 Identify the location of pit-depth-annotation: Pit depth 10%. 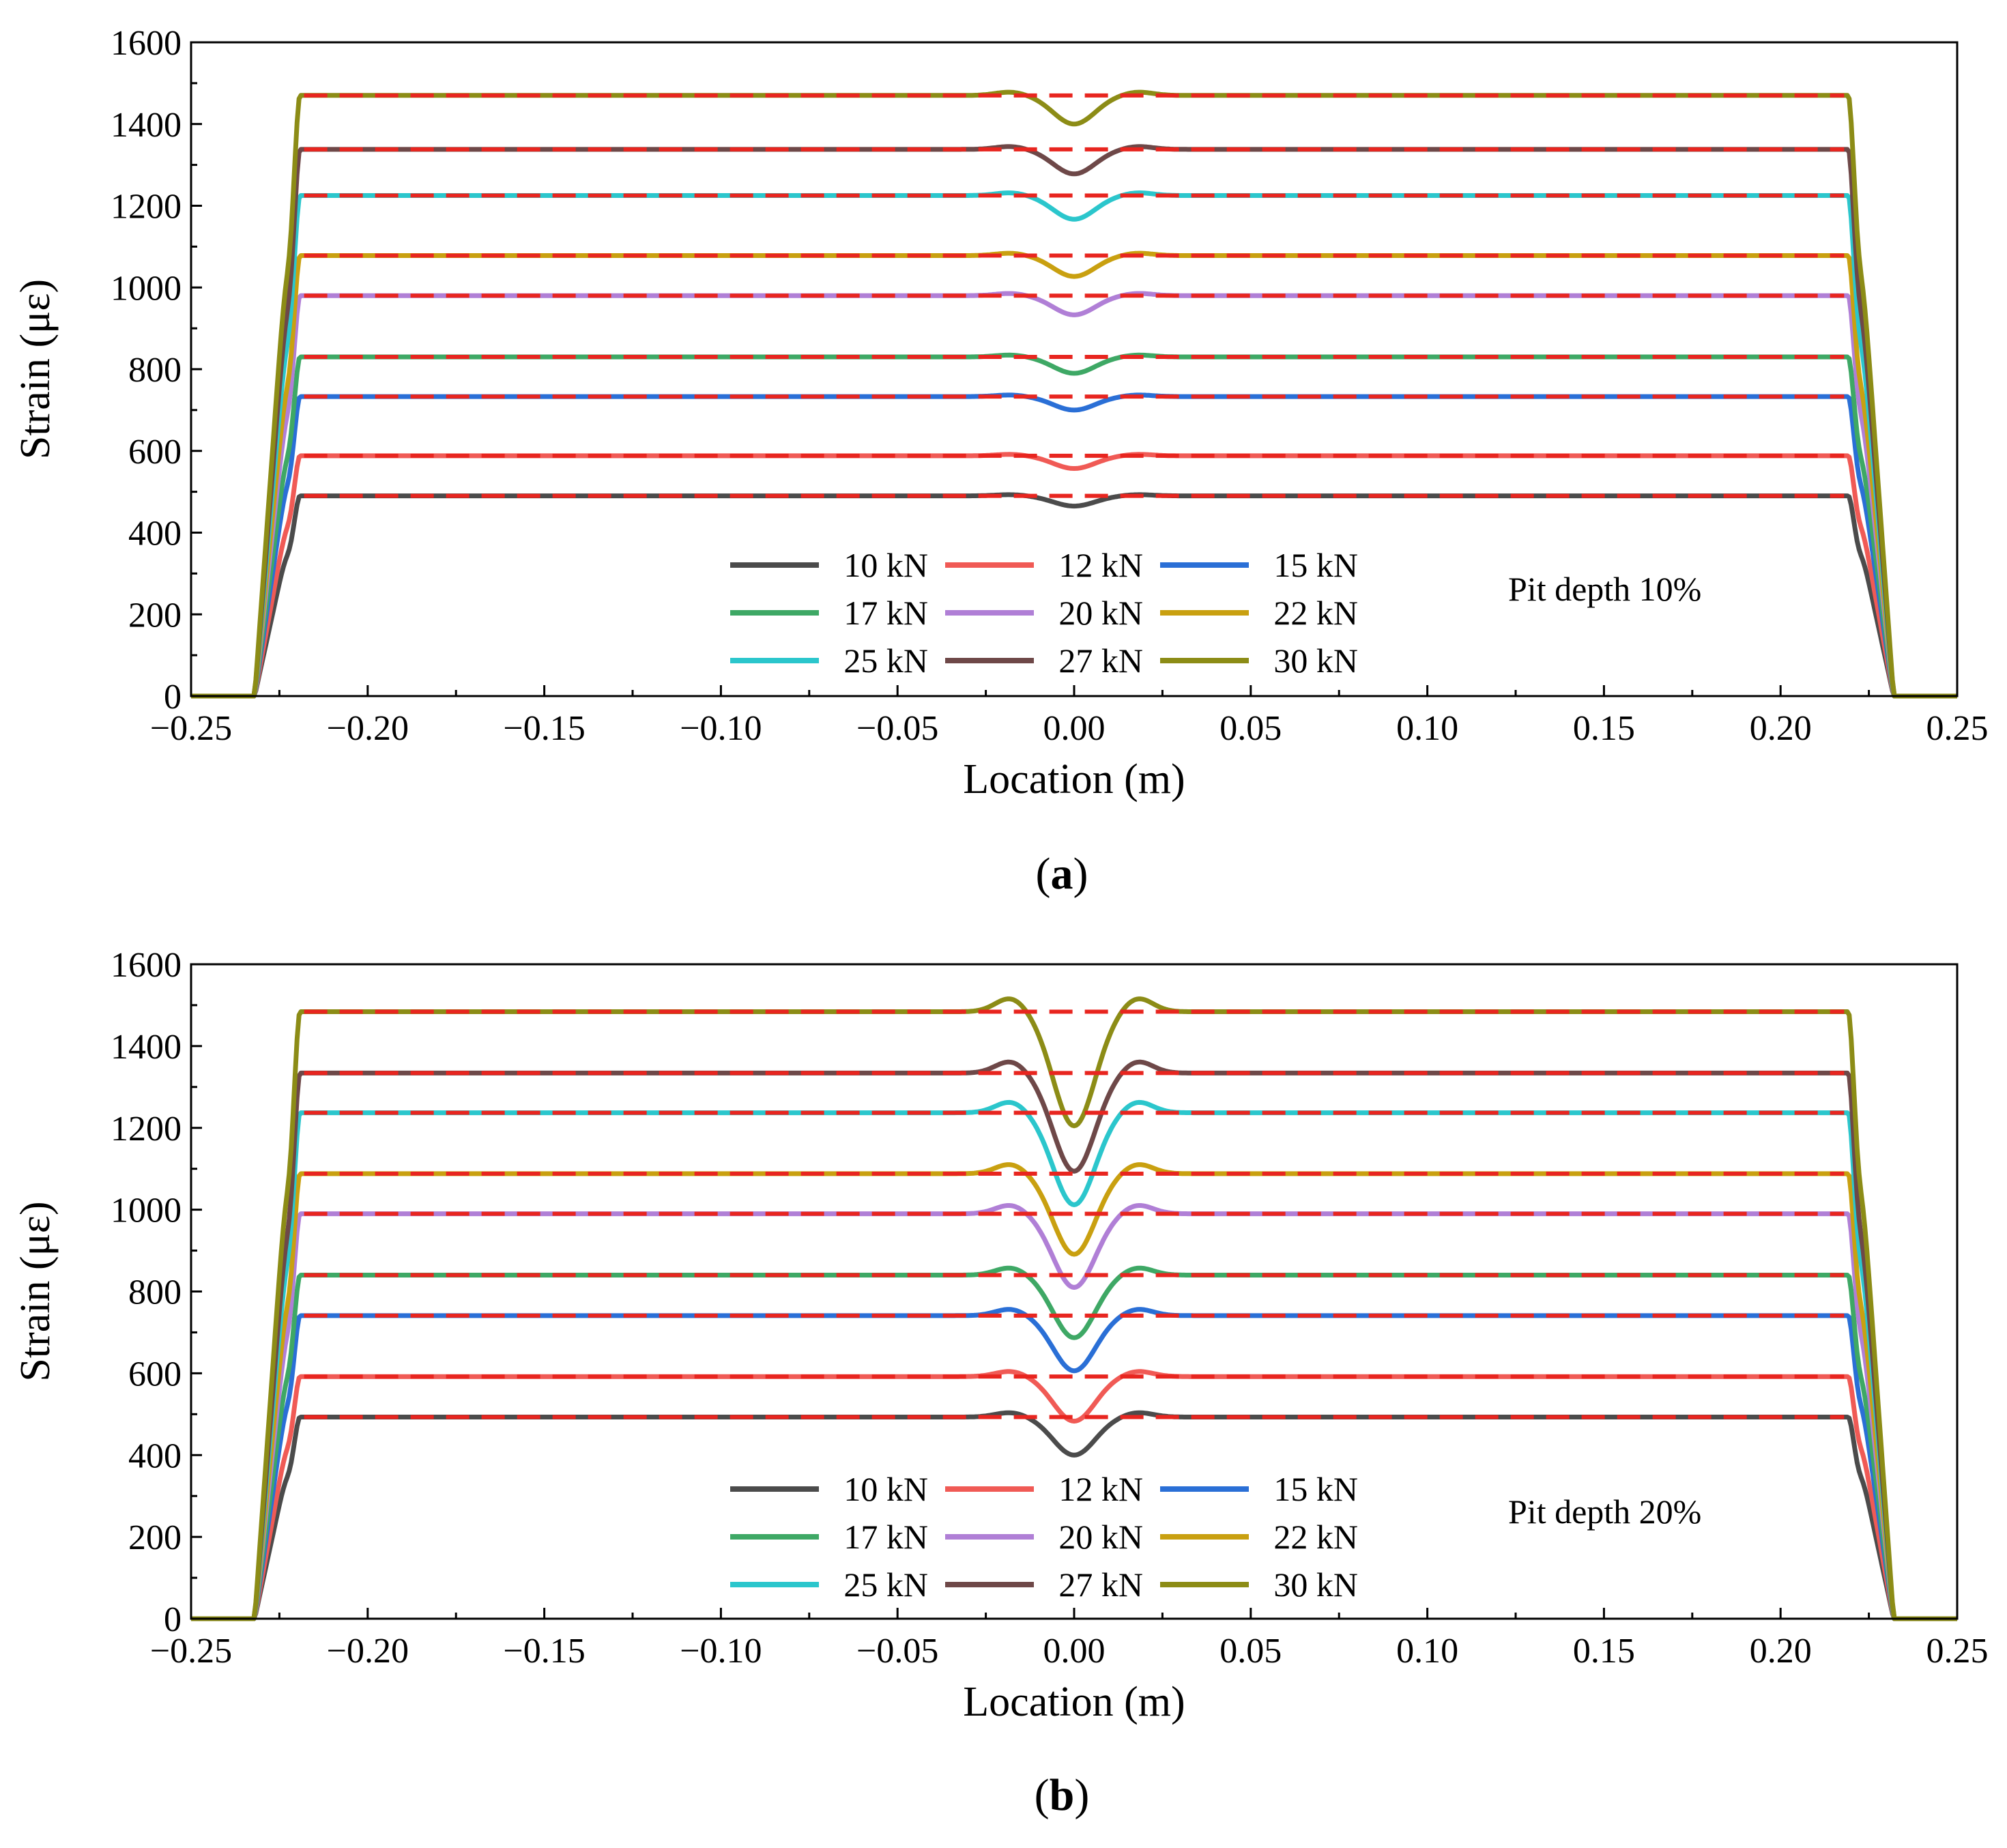
(1604, 589).